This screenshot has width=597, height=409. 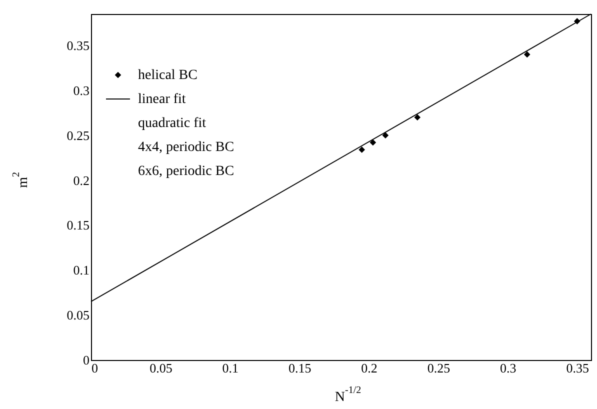 What do you see at coordinates (172, 123) in the screenshot?
I see `annotation: quadratic fit` at bounding box center [172, 123].